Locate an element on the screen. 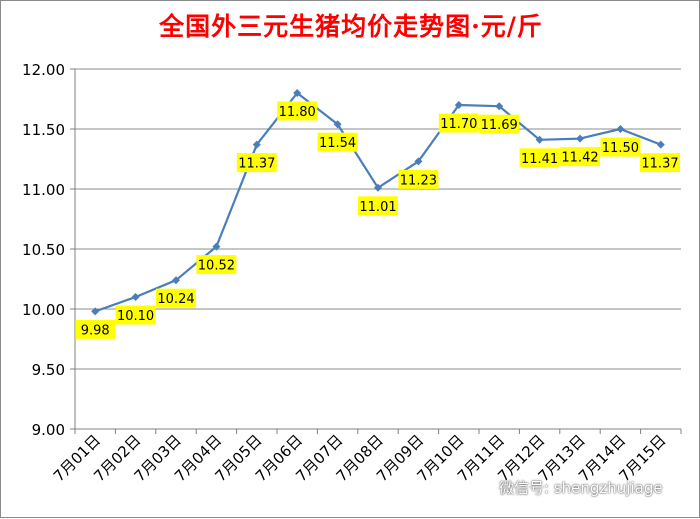 Image resolution: width=700 pixels, height=519 pixels. y-tick-label: 10.00 is located at coordinates (43, 310).